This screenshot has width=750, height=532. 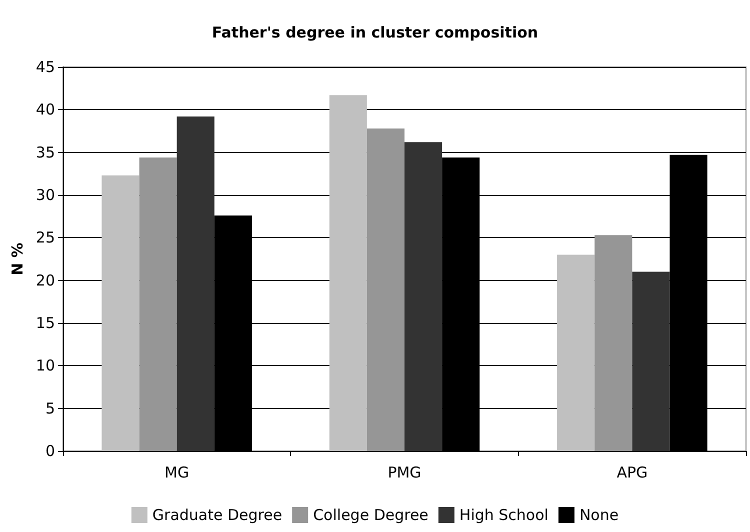 What do you see at coordinates (177, 473) in the screenshot?
I see `x-tick-label: MG` at bounding box center [177, 473].